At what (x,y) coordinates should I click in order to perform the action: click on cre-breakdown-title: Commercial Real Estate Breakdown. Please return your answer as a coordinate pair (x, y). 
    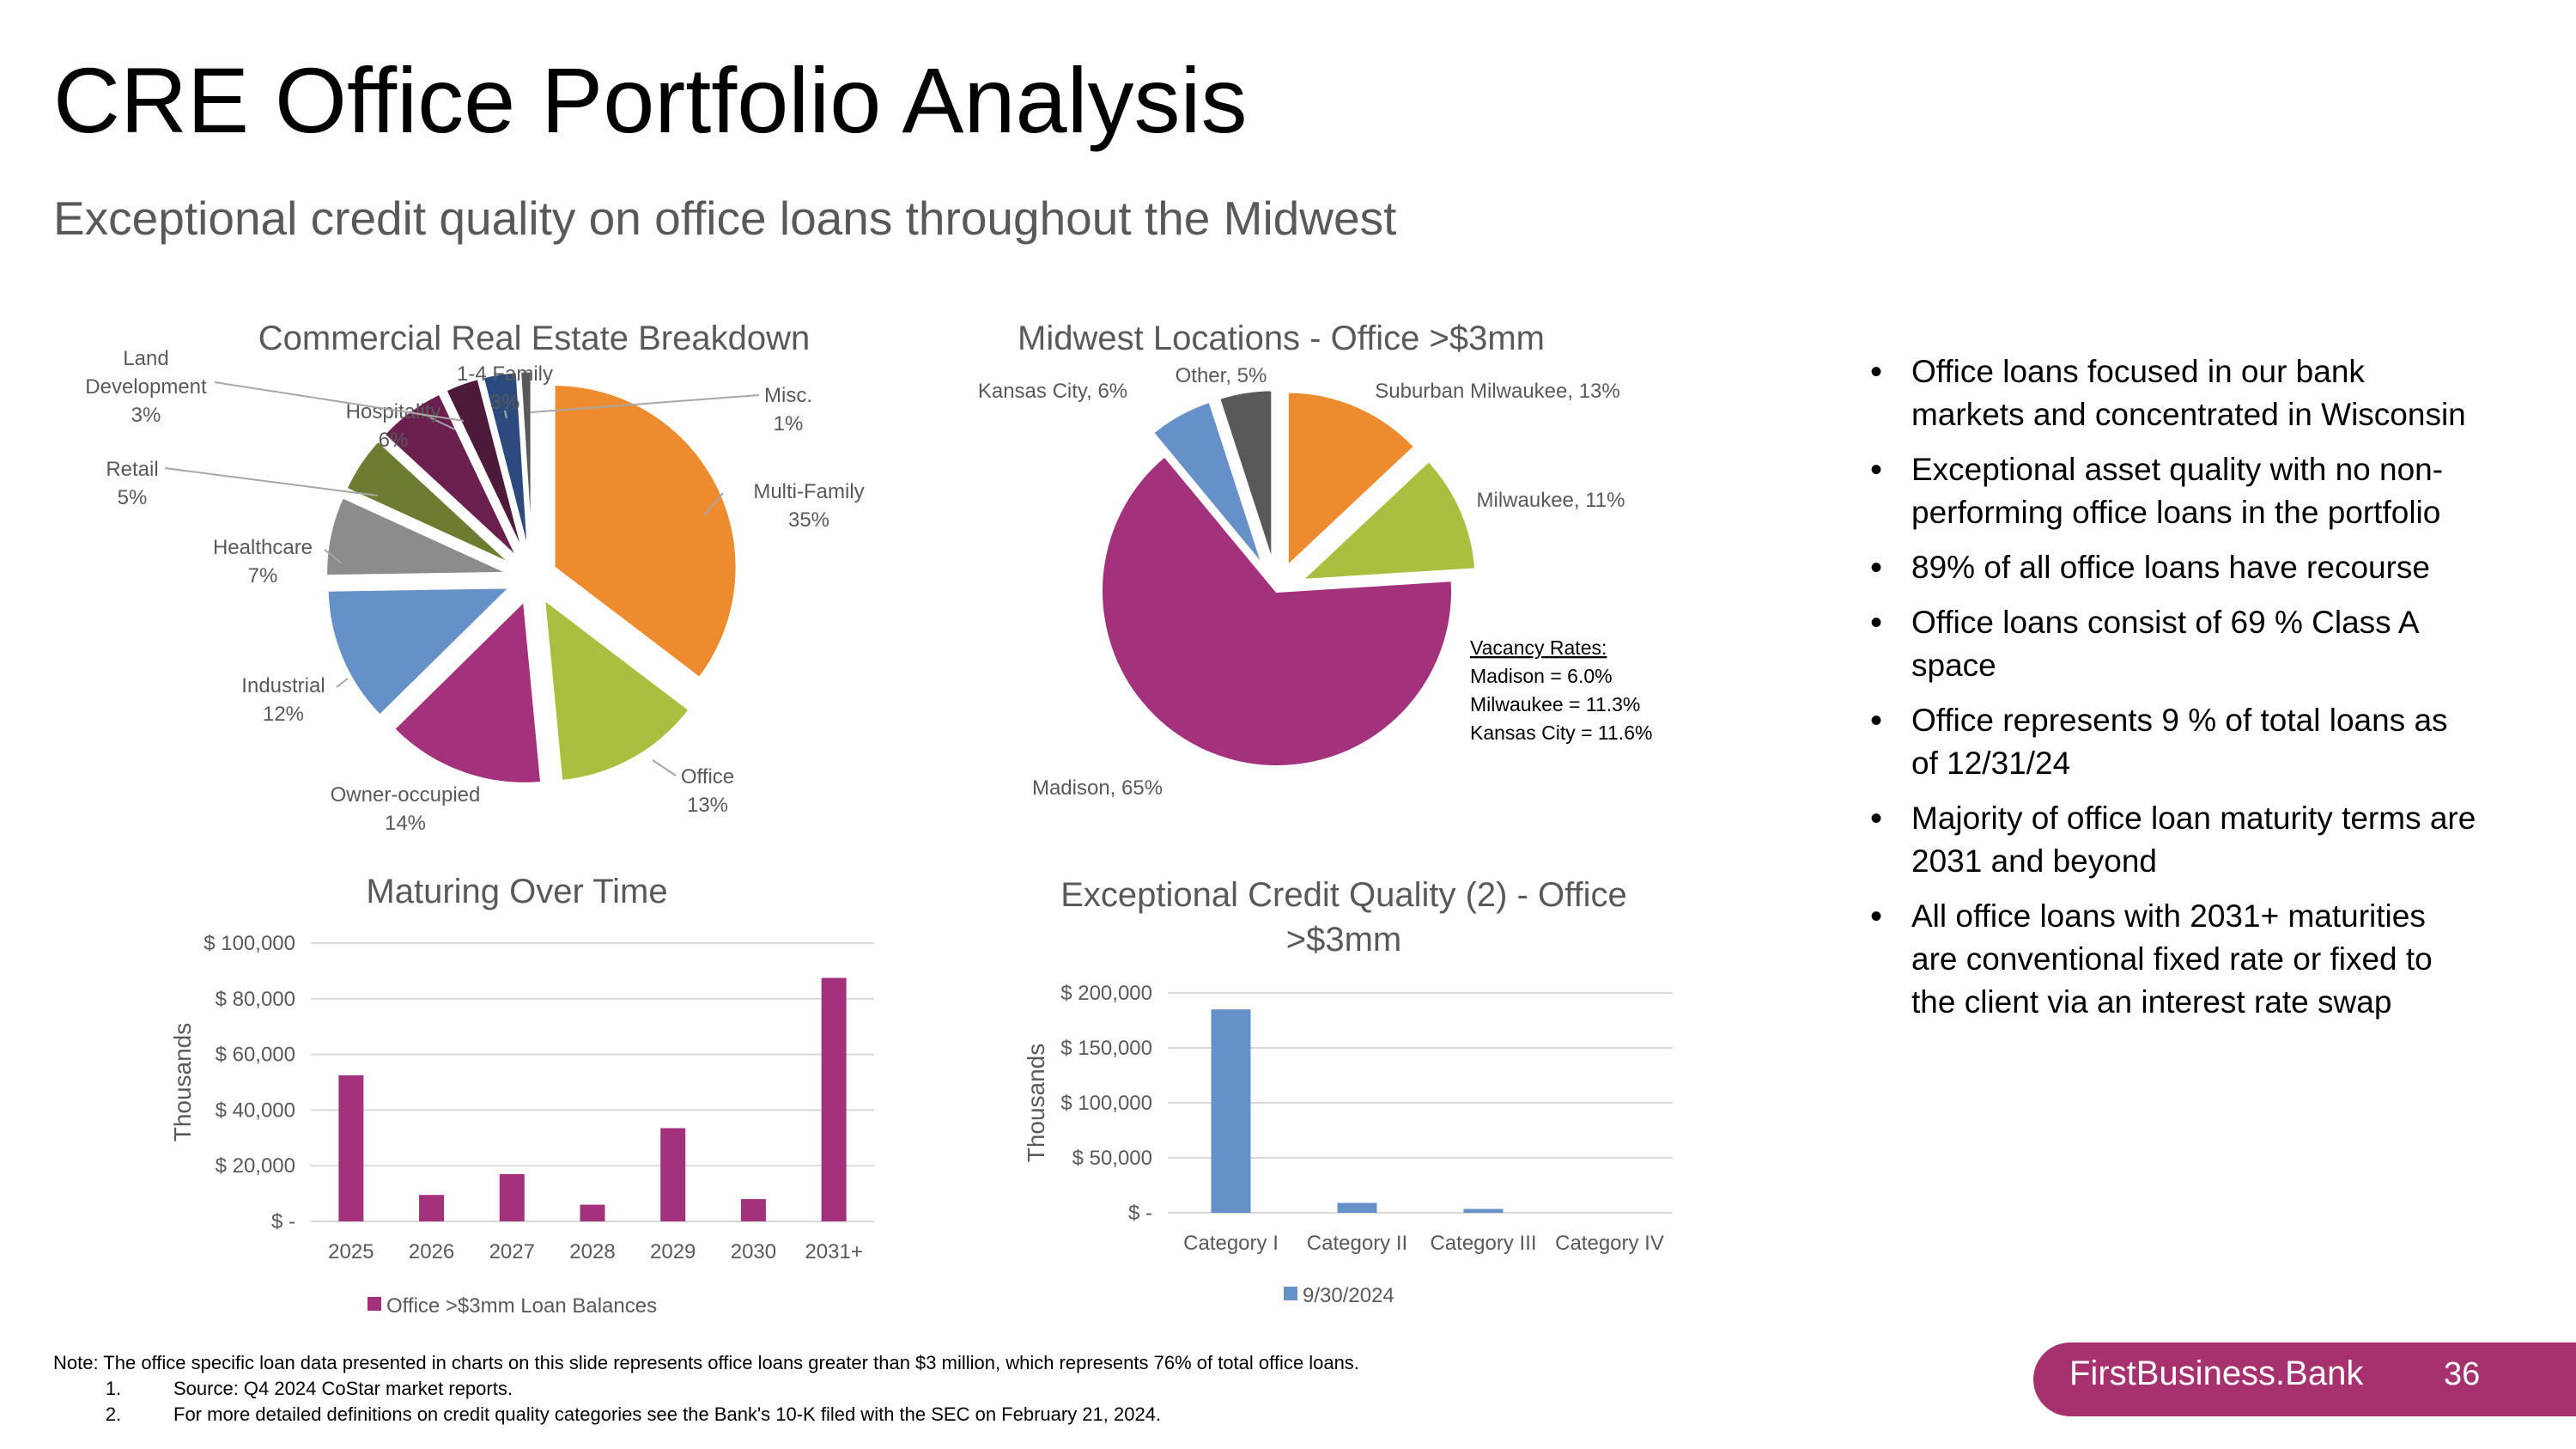
    Looking at the image, I should click on (534, 338).